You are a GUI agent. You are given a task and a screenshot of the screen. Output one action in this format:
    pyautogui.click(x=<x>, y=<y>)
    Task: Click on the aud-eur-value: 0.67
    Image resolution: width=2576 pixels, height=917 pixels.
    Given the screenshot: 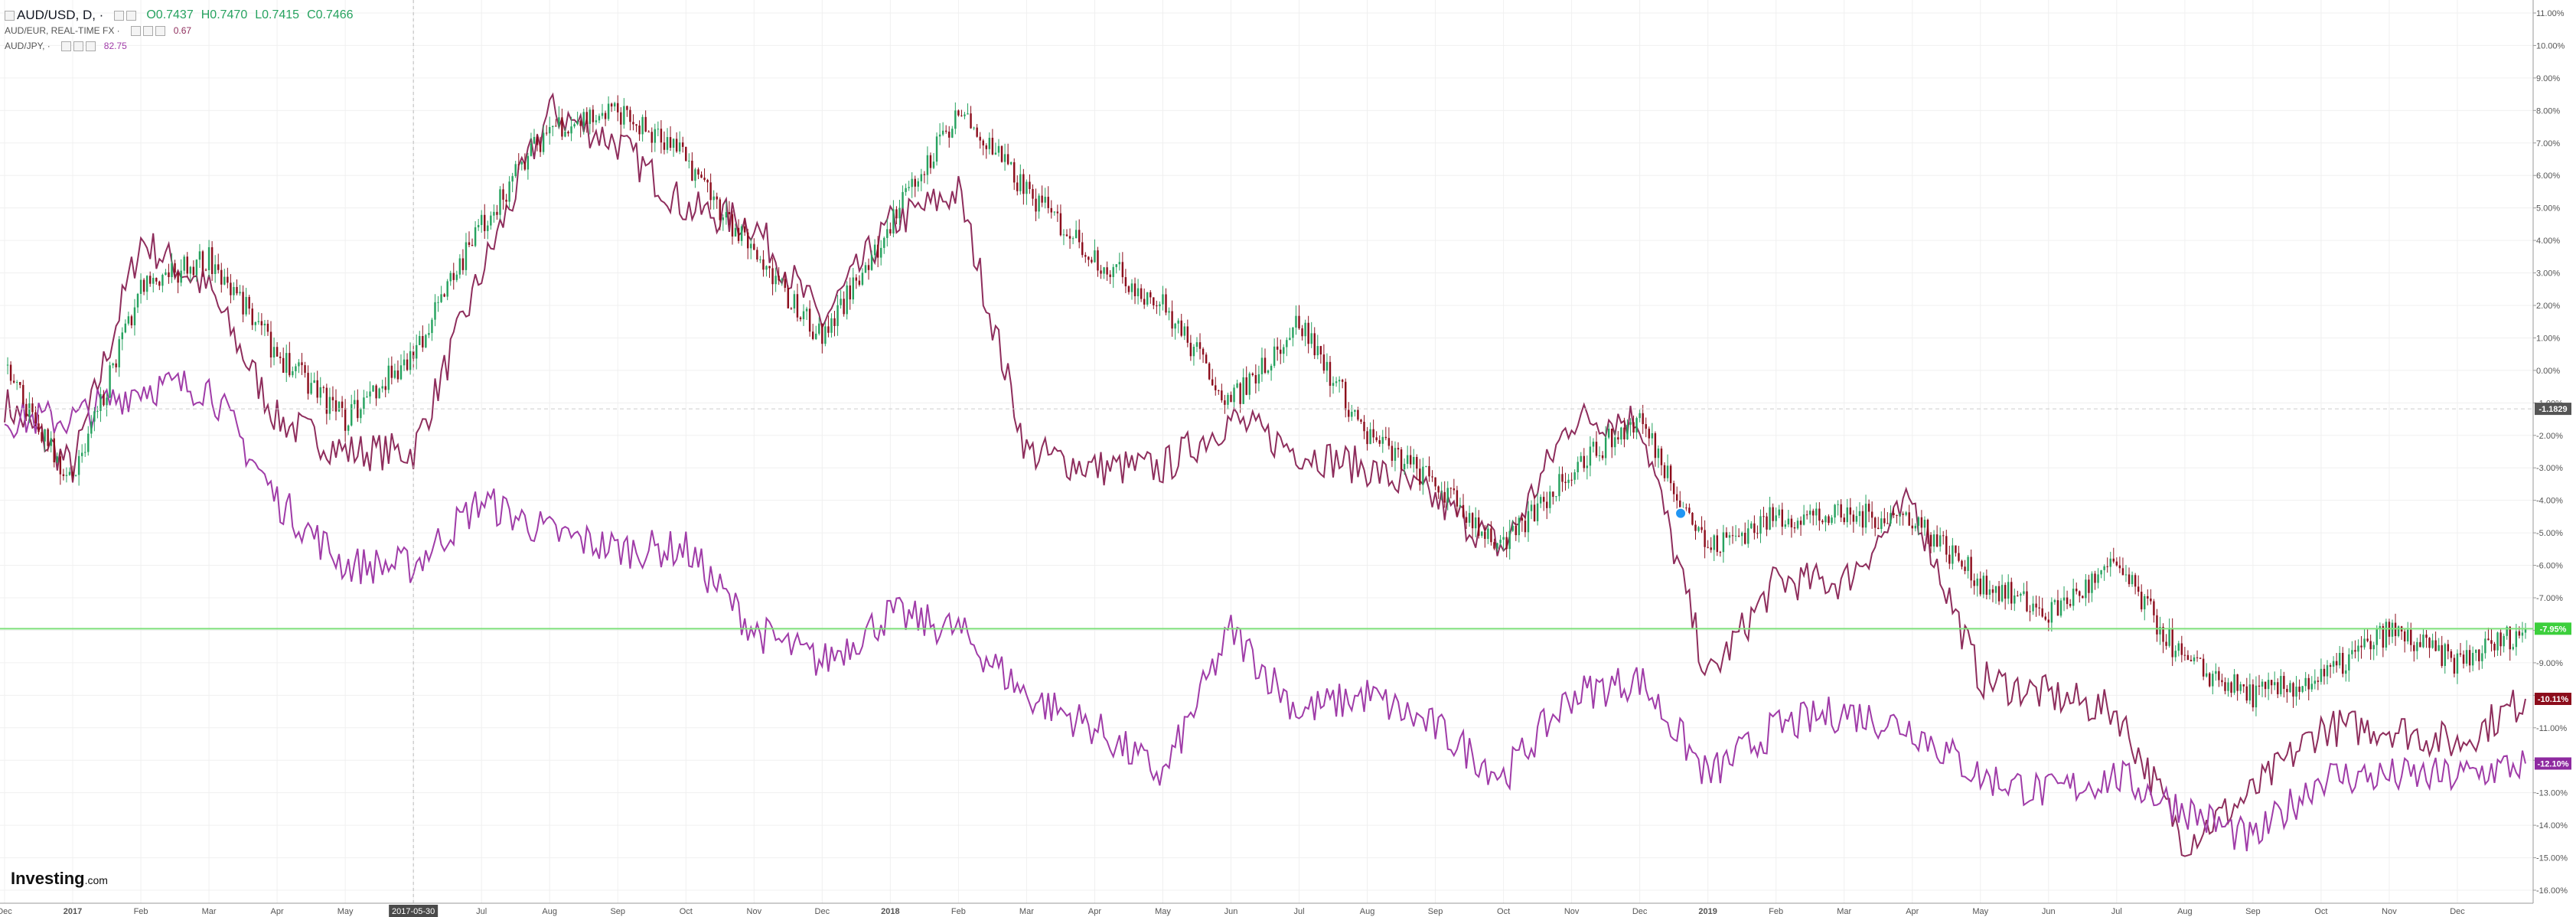 What is the action you would take?
    pyautogui.click(x=182, y=31)
    